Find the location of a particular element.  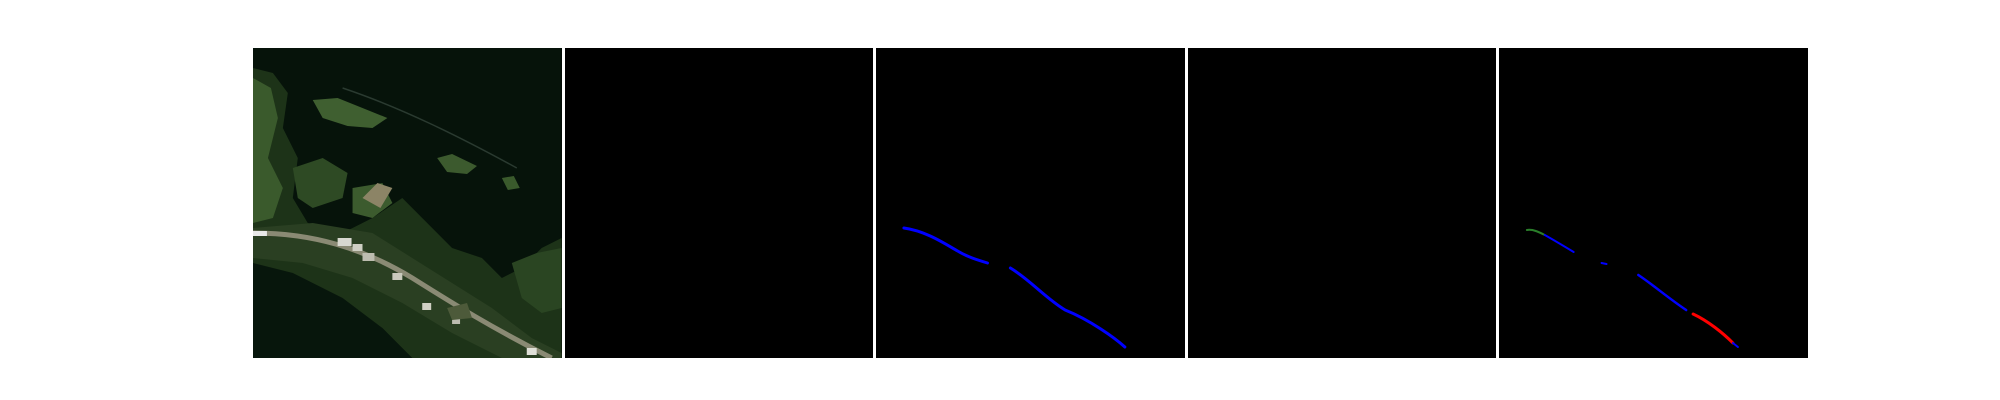

road-mask is located at coordinates (1030, 203).